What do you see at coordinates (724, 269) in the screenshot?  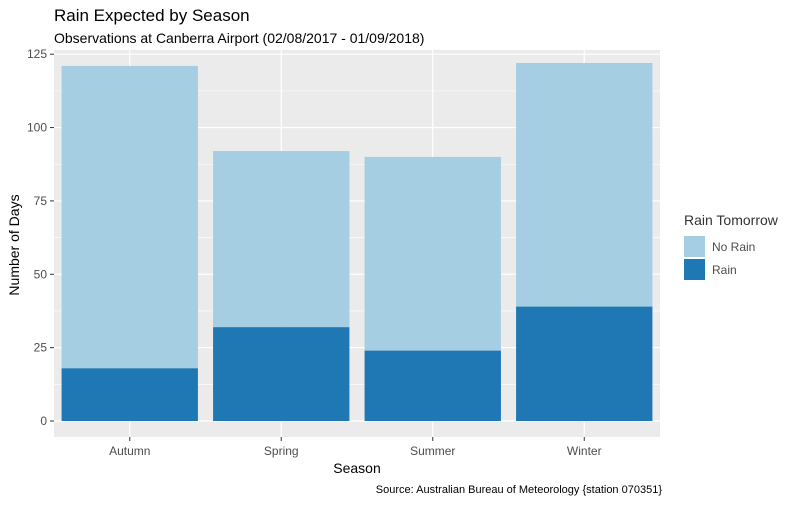 I see `legend-label-rain: Rain` at bounding box center [724, 269].